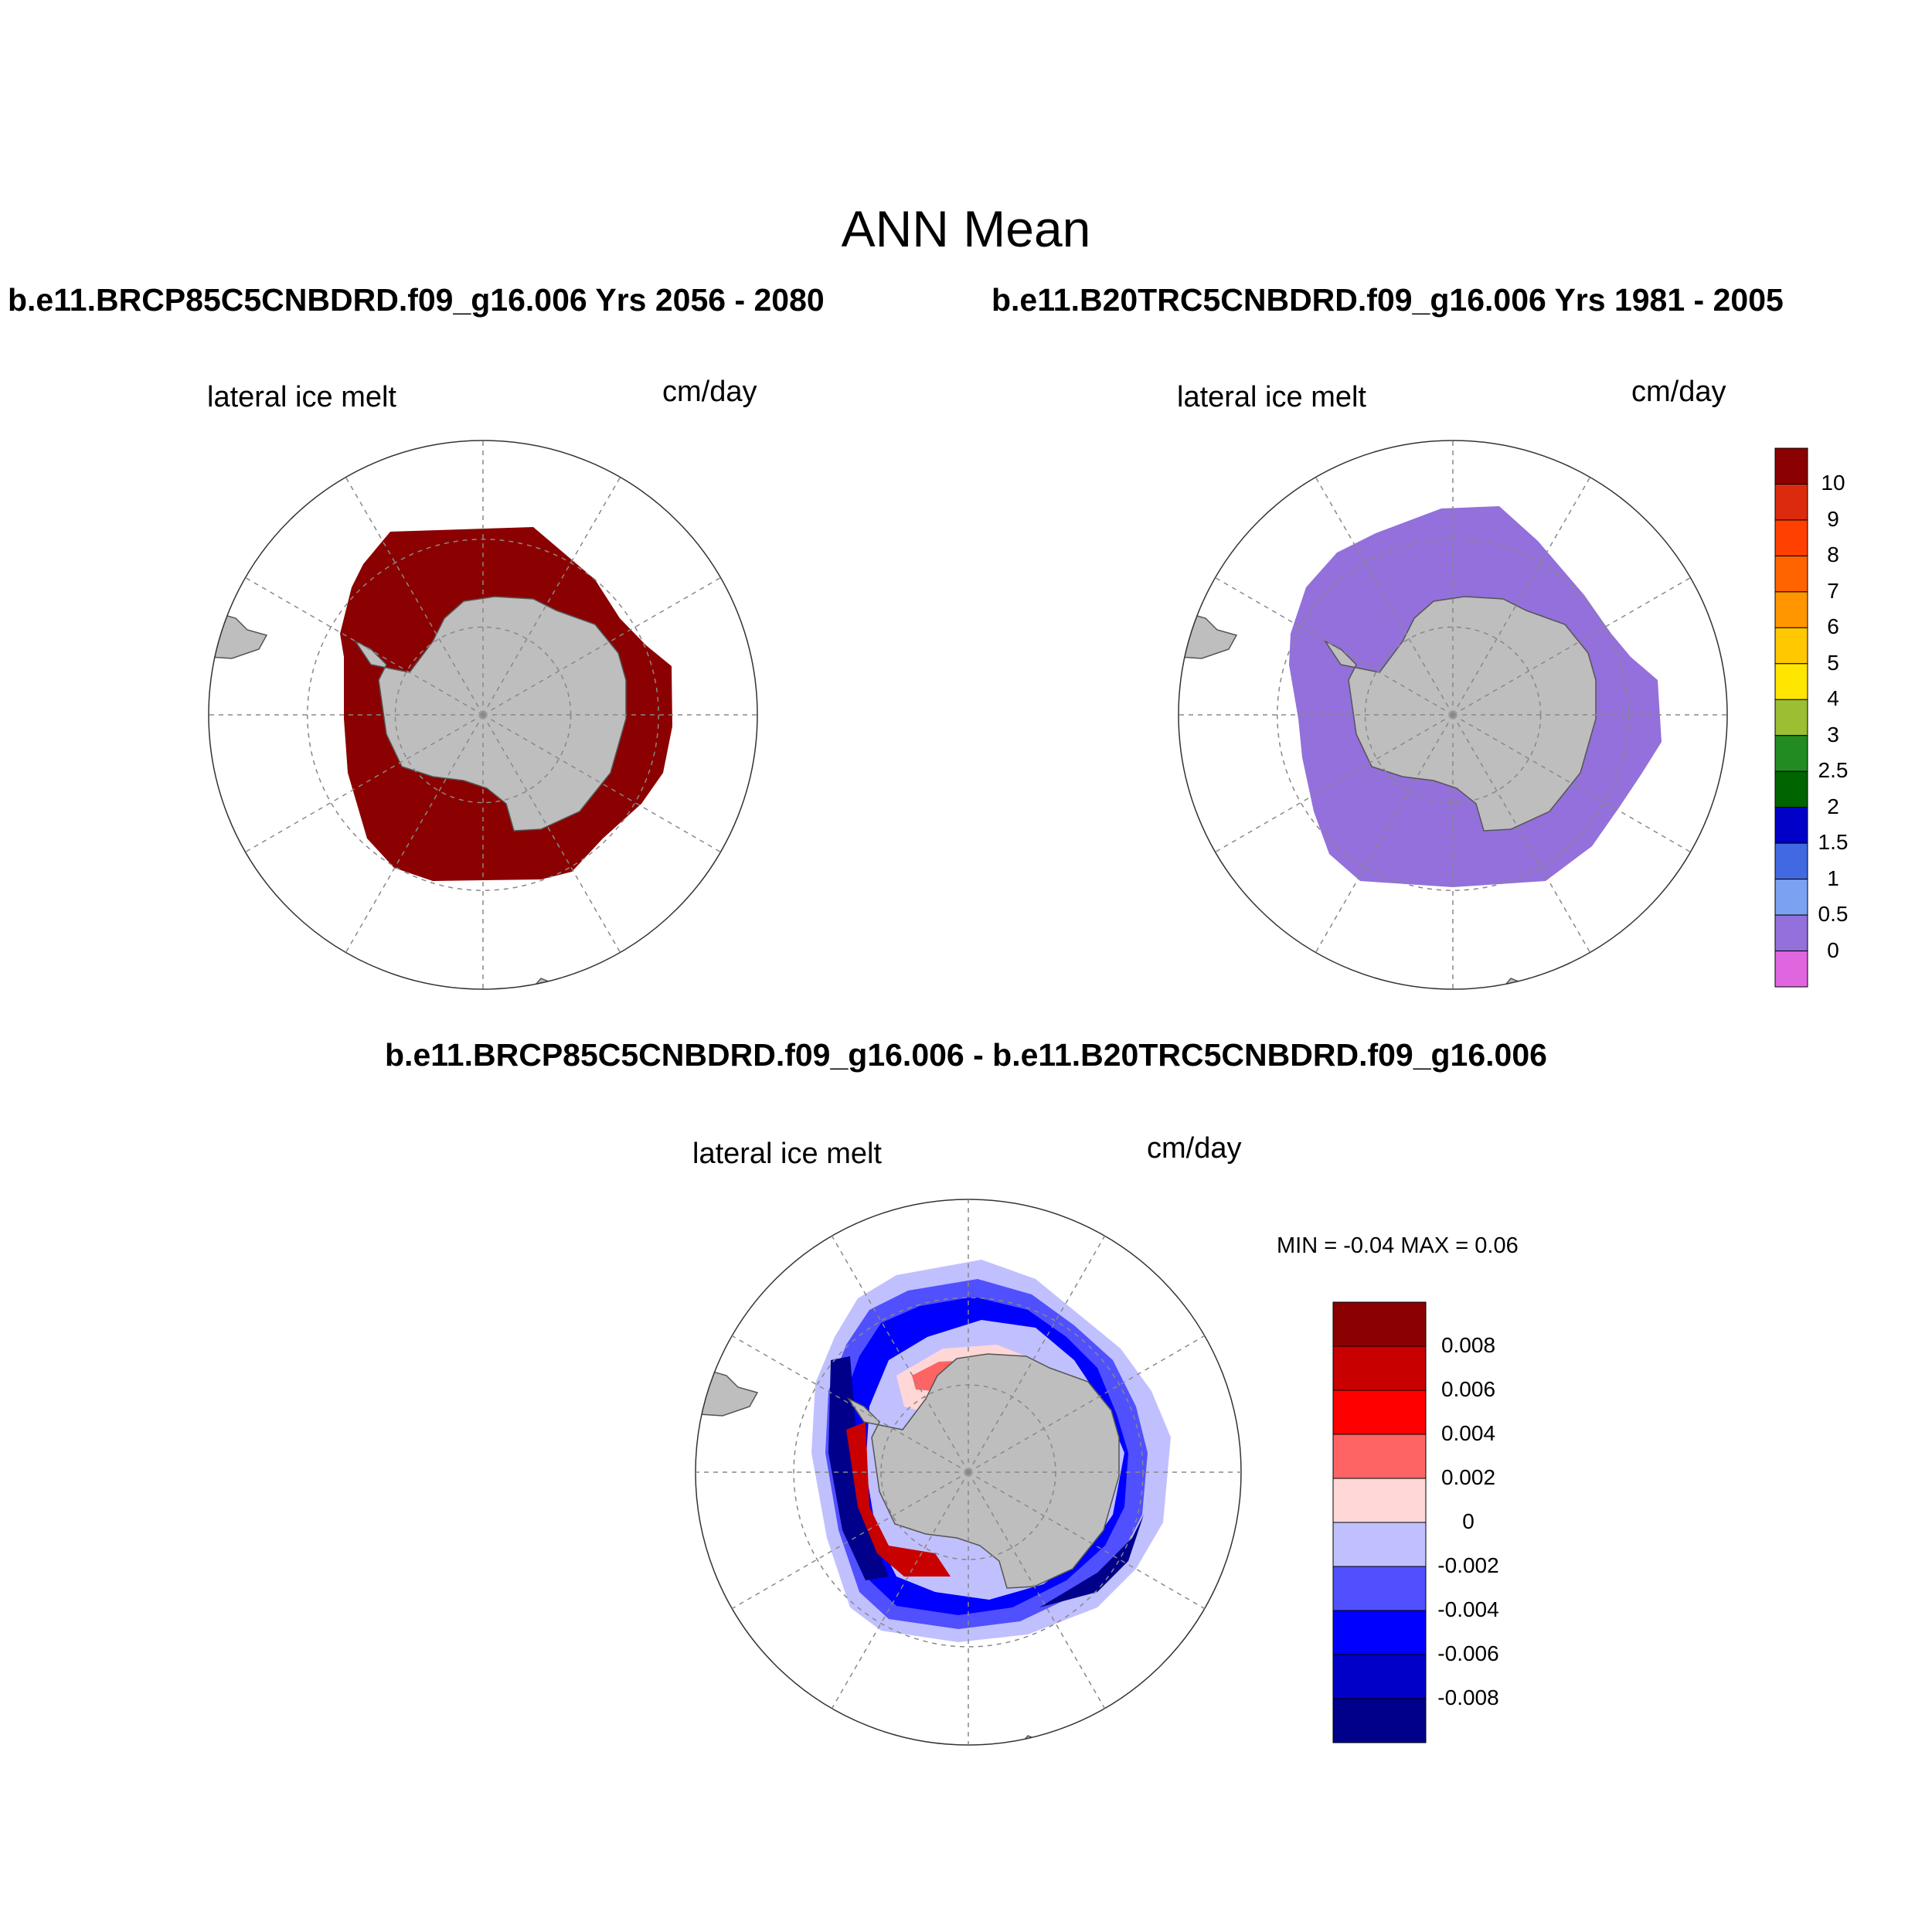 The height and width of the screenshot is (1932, 1932). Describe the element at coordinates (966, 228) in the screenshot. I see `figure-title: ANN Mean` at that location.